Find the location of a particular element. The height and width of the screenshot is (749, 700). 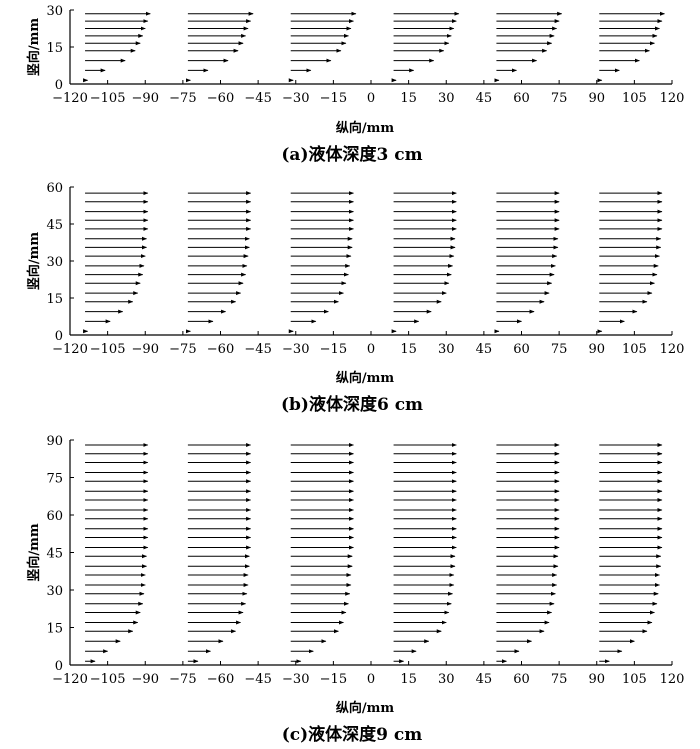

panel-caption: (b)液体深度6 cm is located at coordinates (352, 404).